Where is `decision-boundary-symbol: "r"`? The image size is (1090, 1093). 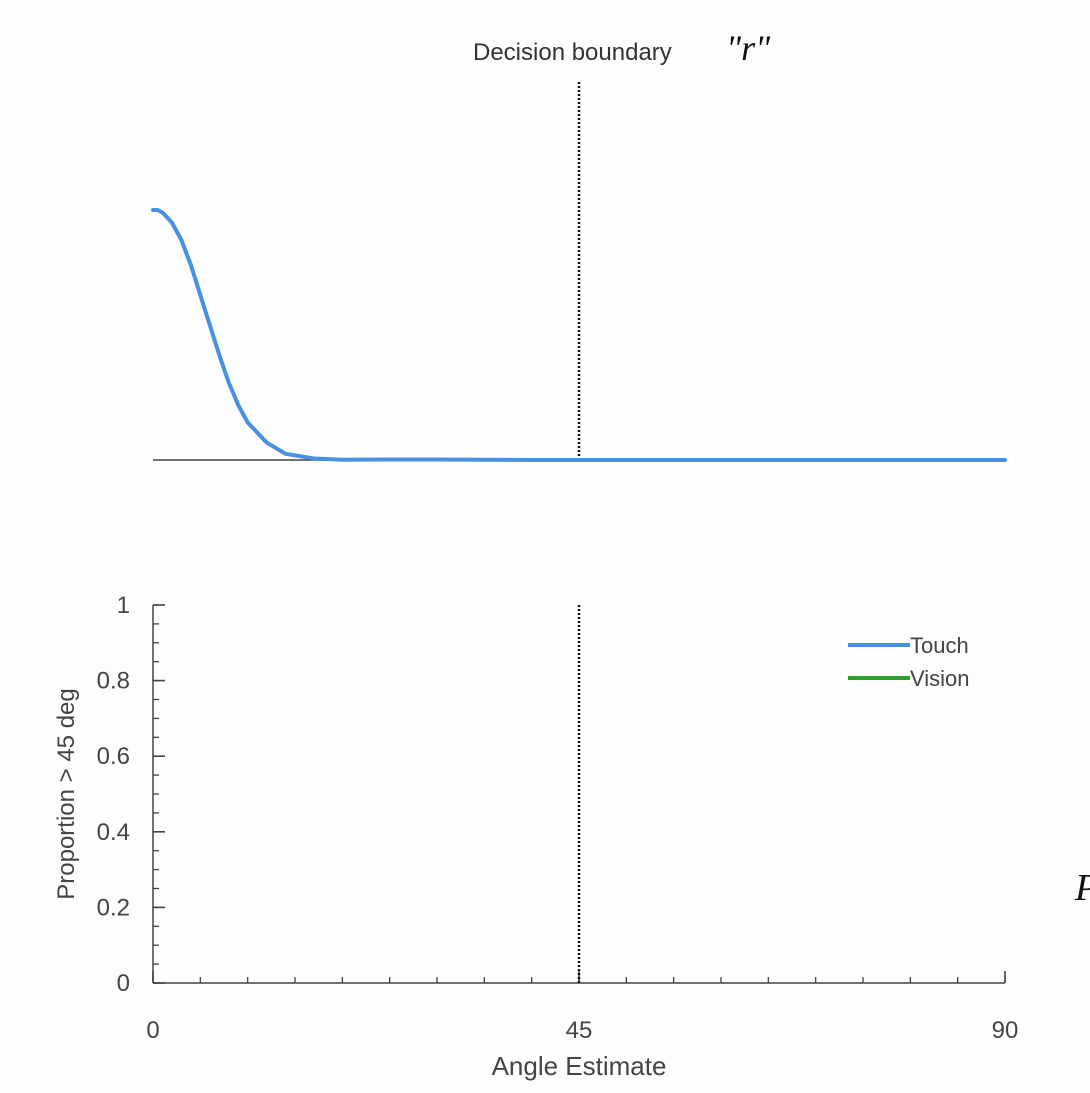
decision-boundary-symbol: "r" is located at coordinates (748, 48).